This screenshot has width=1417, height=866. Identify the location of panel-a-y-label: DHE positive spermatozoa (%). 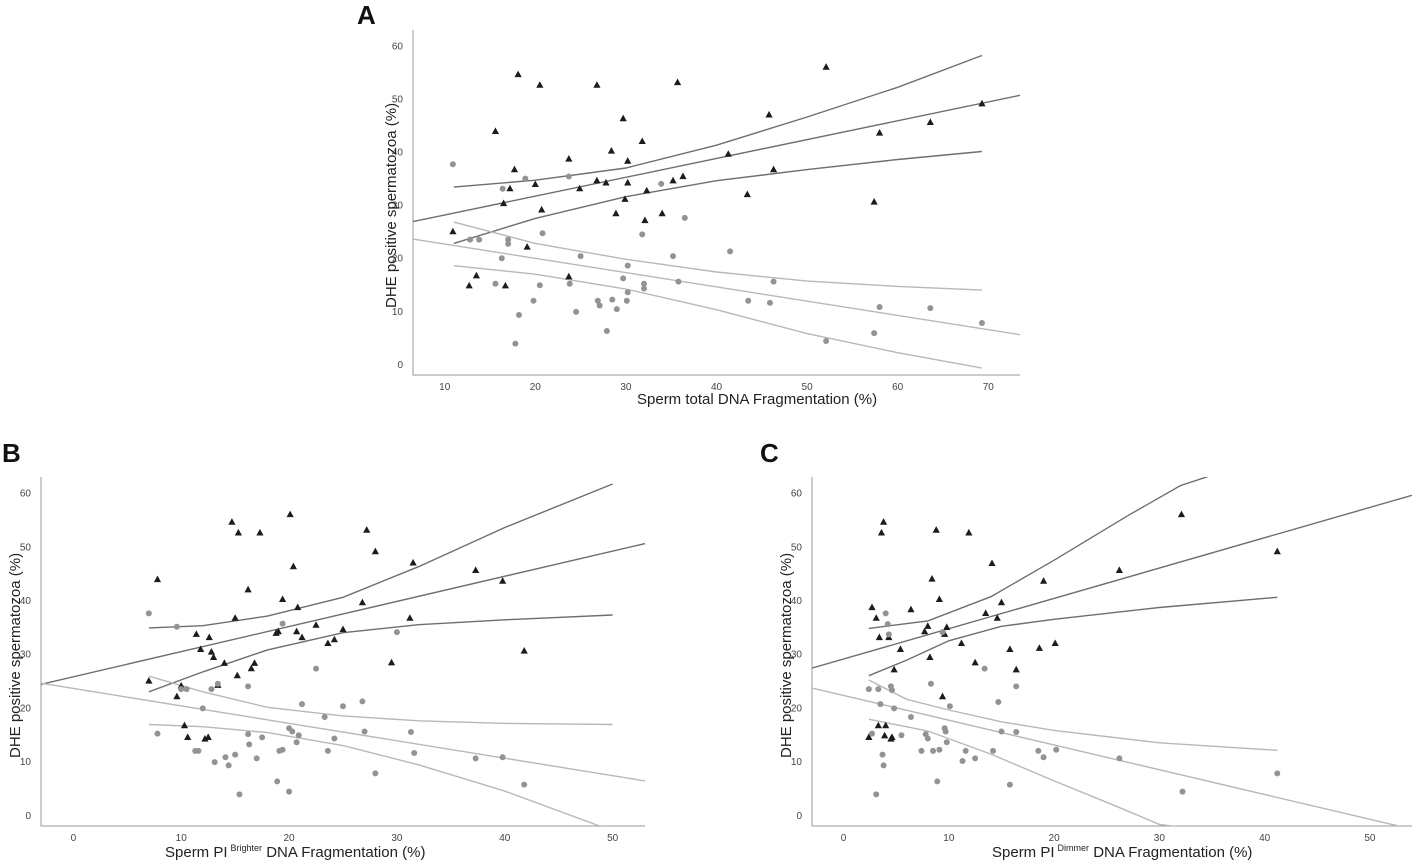
(391, 205).